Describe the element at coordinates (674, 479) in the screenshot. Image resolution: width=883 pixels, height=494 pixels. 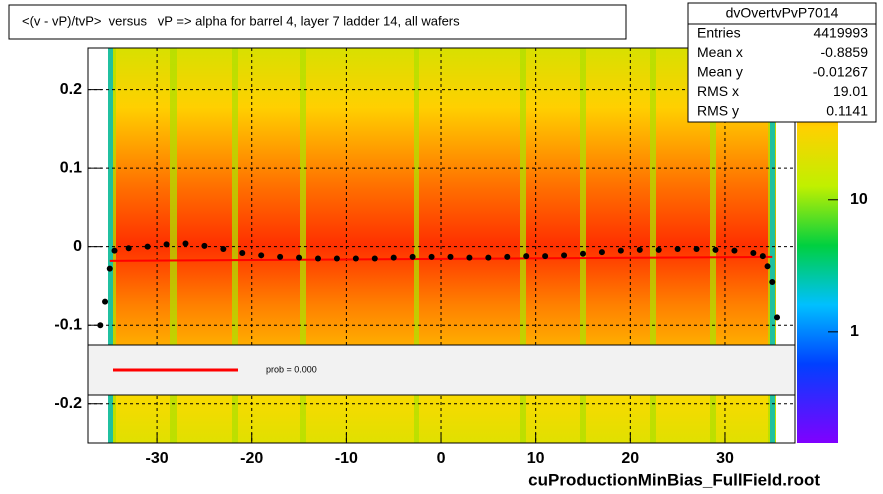
I see `footer: cuProductionMinBias_FullField.root` at that location.